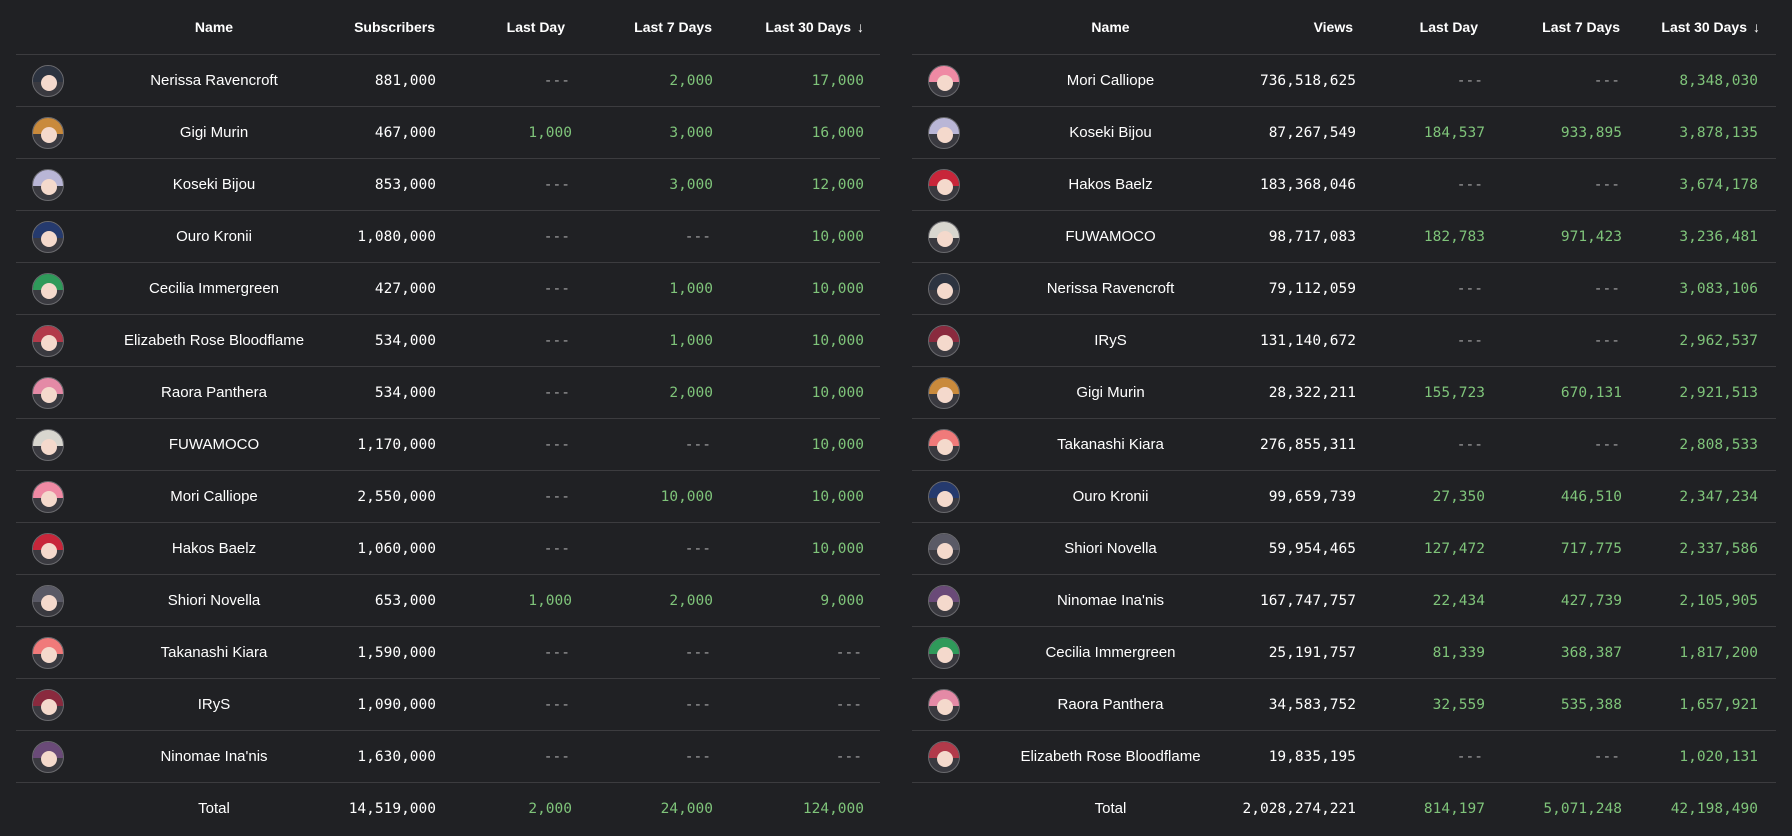  What do you see at coordinates (396, 497) in the screenshot?
I see `cell-total: 2,550,000` at bounding box center [396, 497].